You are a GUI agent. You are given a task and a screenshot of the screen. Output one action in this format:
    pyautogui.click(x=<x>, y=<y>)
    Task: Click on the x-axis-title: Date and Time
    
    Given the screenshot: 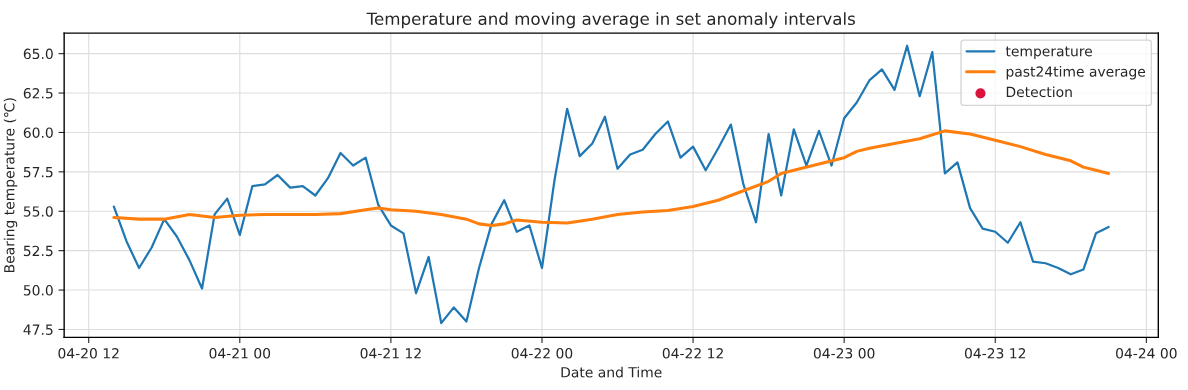 What is the action you would take?
    pyautogui.click(x=611, y=372)
    